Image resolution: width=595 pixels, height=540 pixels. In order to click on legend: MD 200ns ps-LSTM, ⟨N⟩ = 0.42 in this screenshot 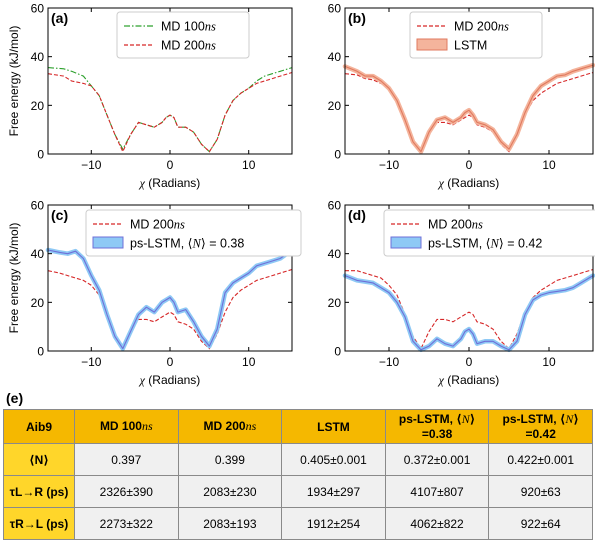, I will do `click(489, 233)`.